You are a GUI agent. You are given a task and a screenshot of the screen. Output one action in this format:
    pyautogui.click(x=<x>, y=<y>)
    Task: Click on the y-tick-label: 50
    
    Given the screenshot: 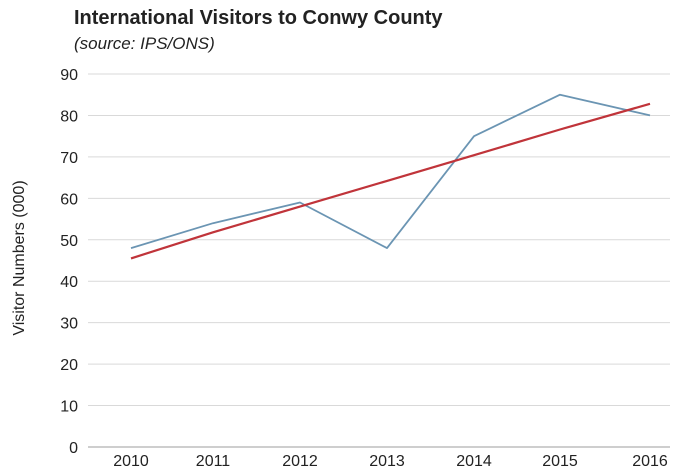 What is the action you would take?
    pyautogui.click(x=69, y=241)
    